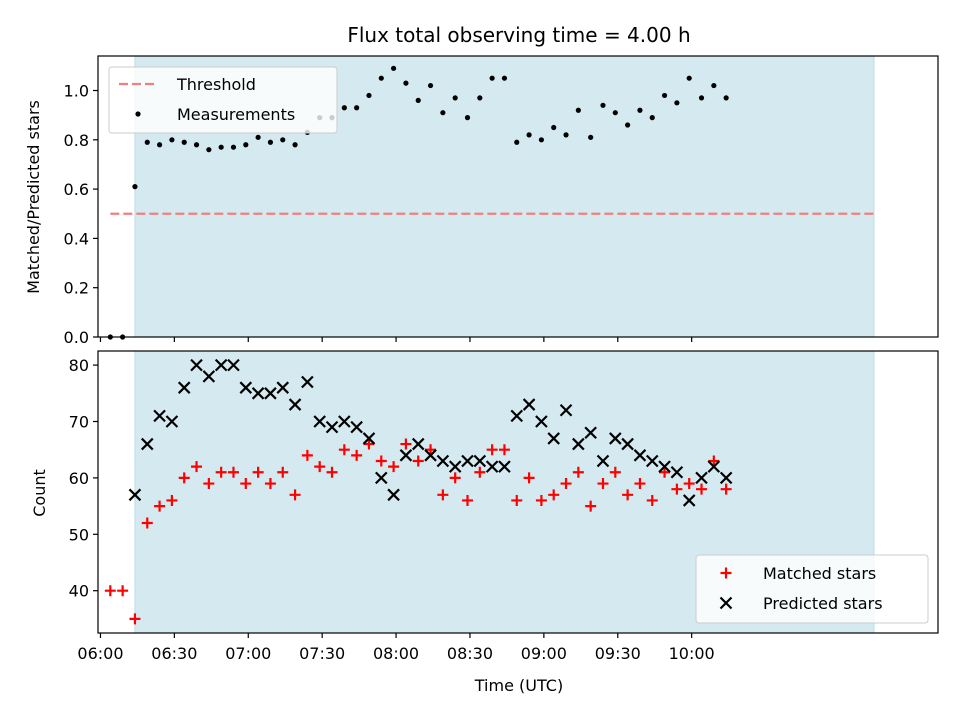 Image resolution: width=960 pixels, height=720 pixels. I want to click on x-tick-label: 10:00, so click(692, 653).